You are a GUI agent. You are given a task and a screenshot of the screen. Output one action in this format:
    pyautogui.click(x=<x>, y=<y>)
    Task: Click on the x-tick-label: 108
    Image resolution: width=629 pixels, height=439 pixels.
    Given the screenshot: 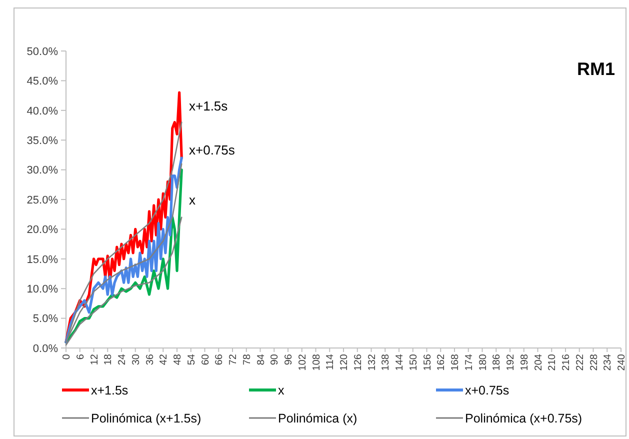 What is the action you would take?
    pyautogui.click(x=316, y=362)
    